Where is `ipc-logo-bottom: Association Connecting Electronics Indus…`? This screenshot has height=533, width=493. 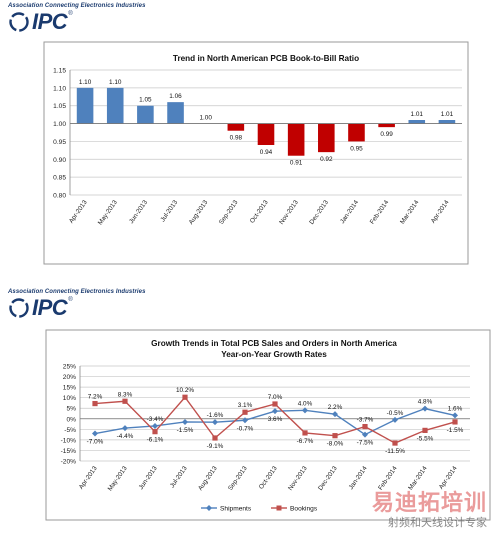 ipc-logo-bottom: Association Connecting Electronics Indus… is located at coordinates (77, 304).